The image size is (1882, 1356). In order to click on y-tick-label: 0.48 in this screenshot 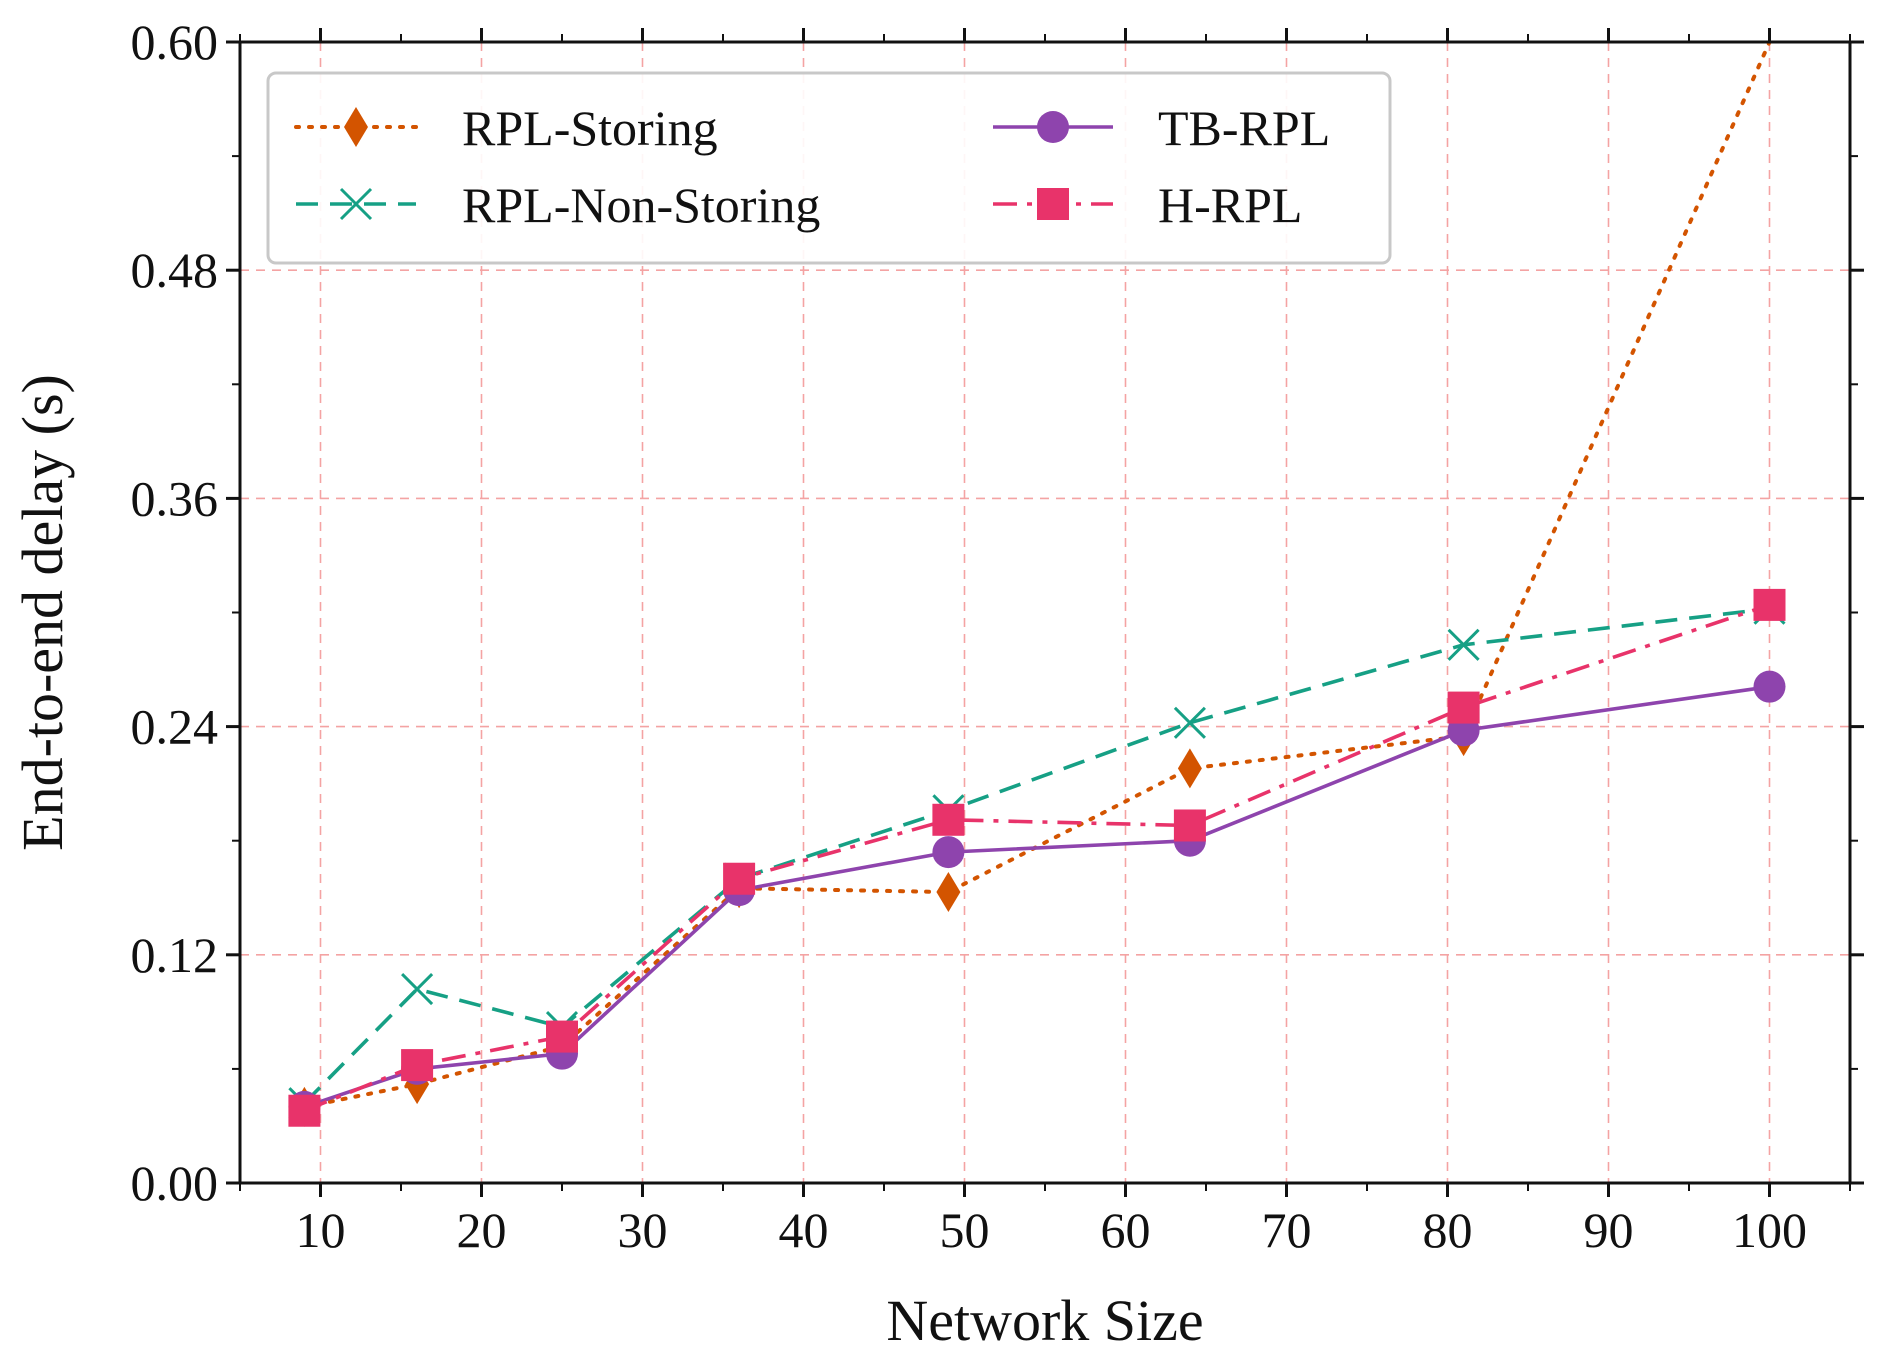, I will do `click(175, 270)`.